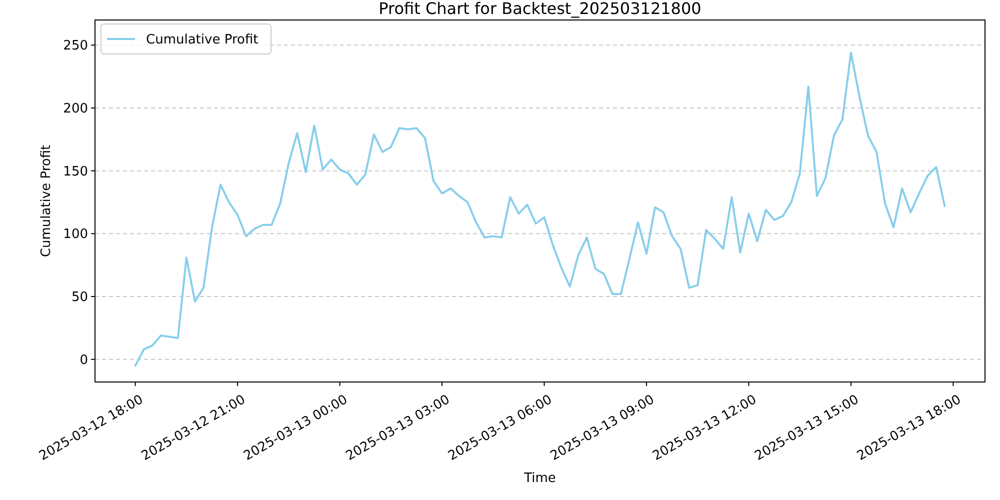 The image size is (1000, 500). Describe the element at coordinates (75, 46) in the screenshot. I see `y-tick-label: 250` at that location.